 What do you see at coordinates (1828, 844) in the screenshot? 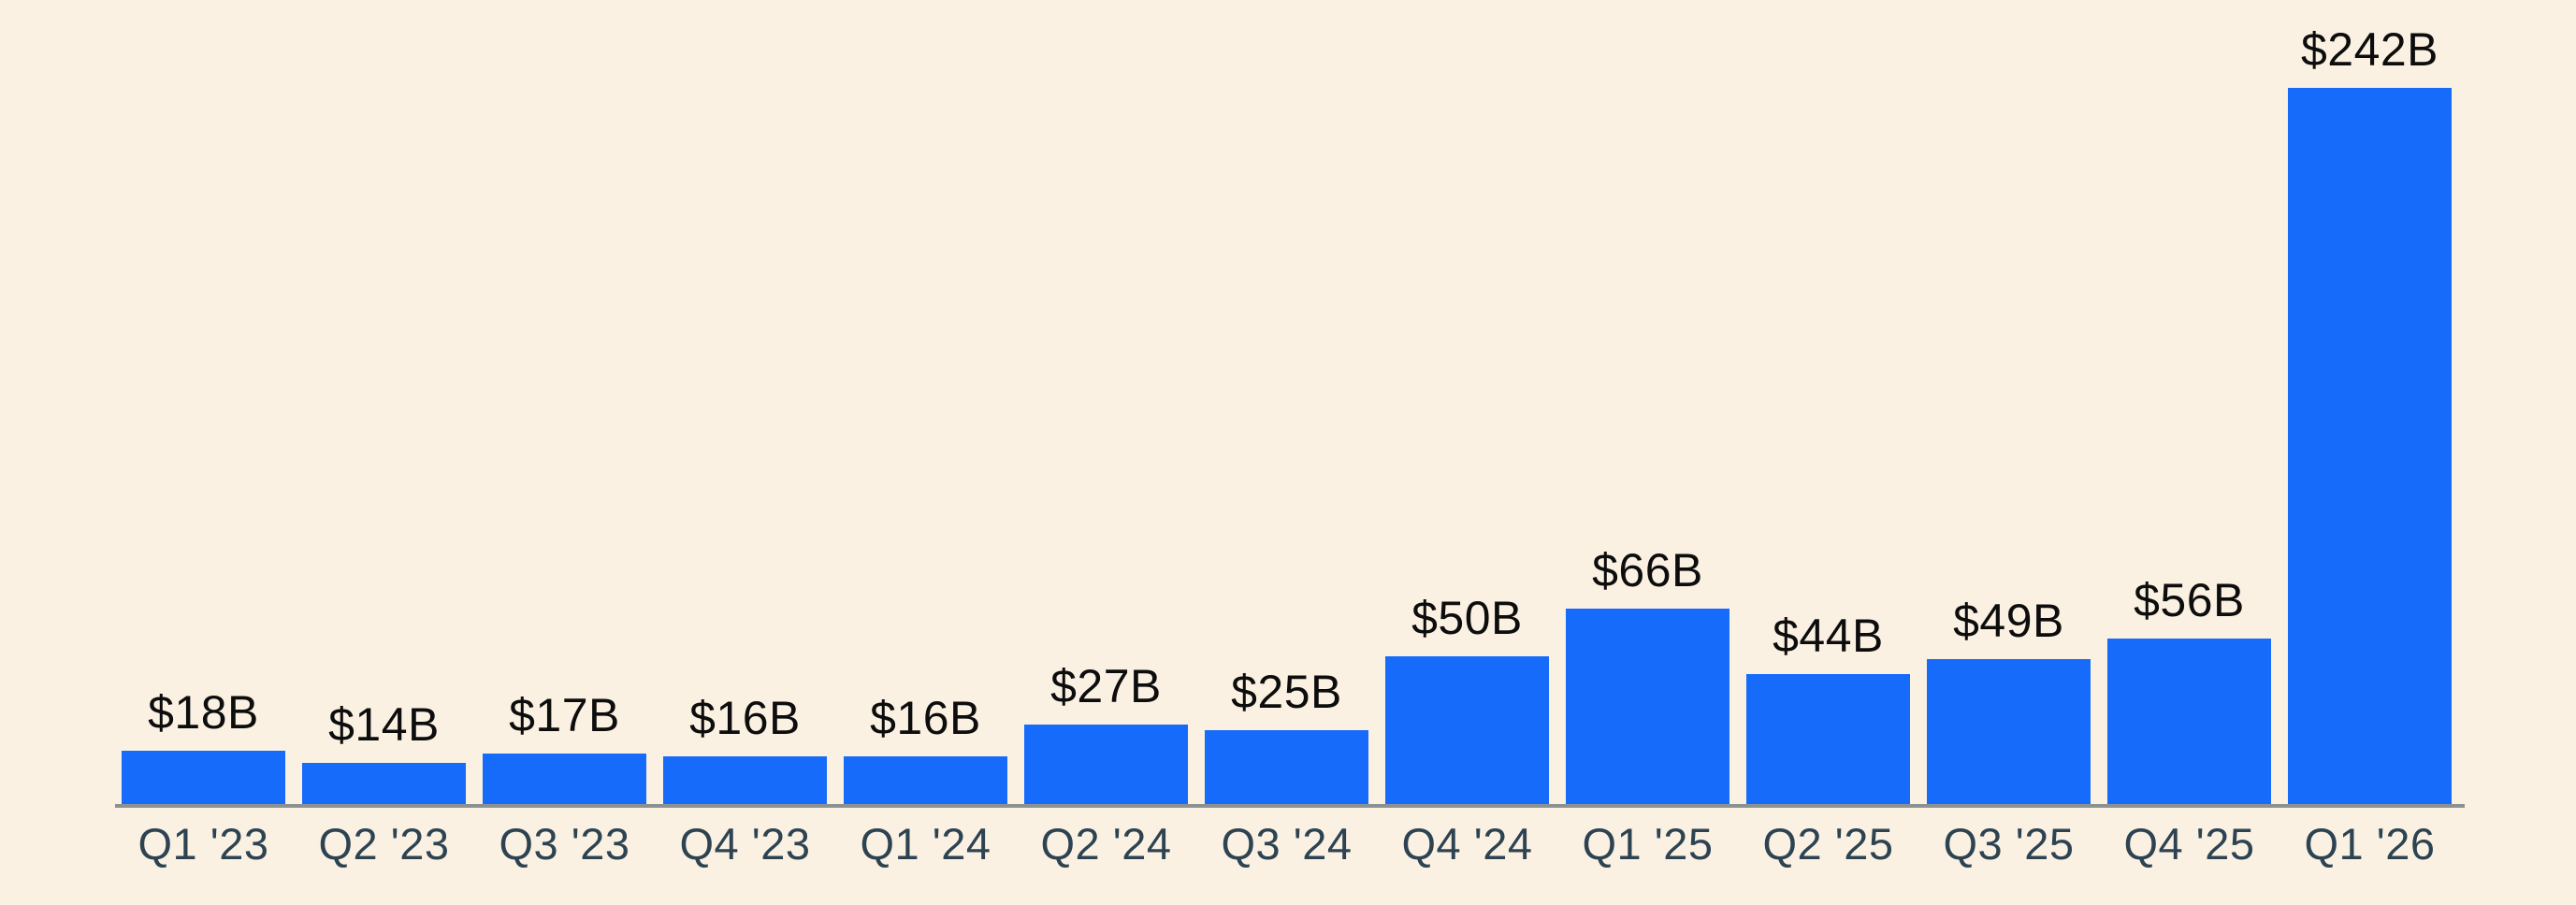
I see `x-axis-tick-label: Q2 '25` at bounding box center [1828, 844].